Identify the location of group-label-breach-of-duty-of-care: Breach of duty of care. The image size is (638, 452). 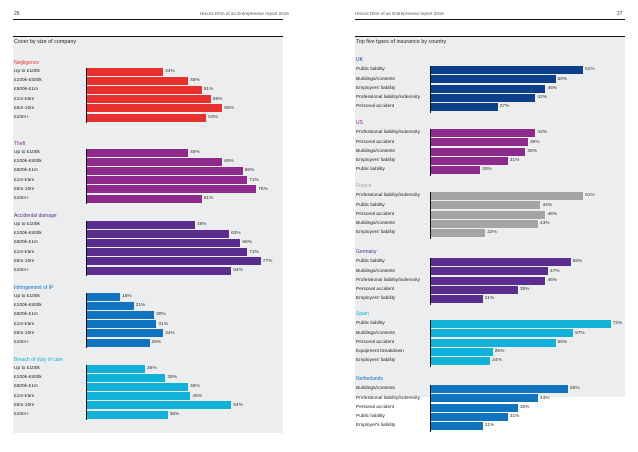
(38, 360).